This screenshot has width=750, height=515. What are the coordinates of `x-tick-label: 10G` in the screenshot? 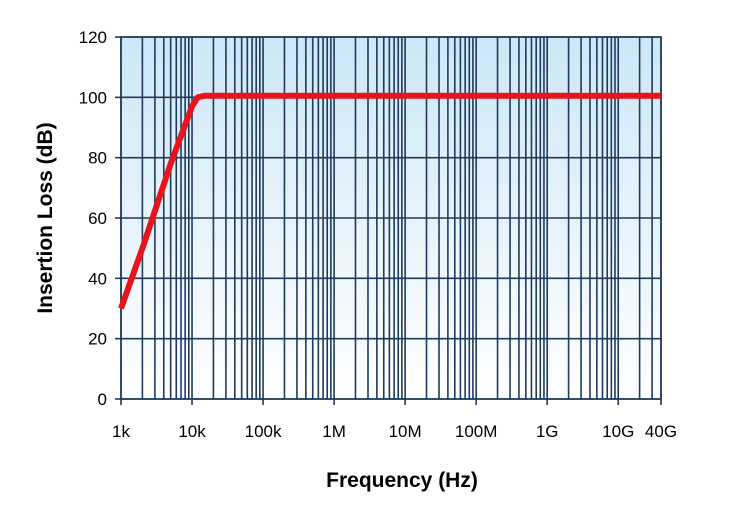 It's located at (618, 431).